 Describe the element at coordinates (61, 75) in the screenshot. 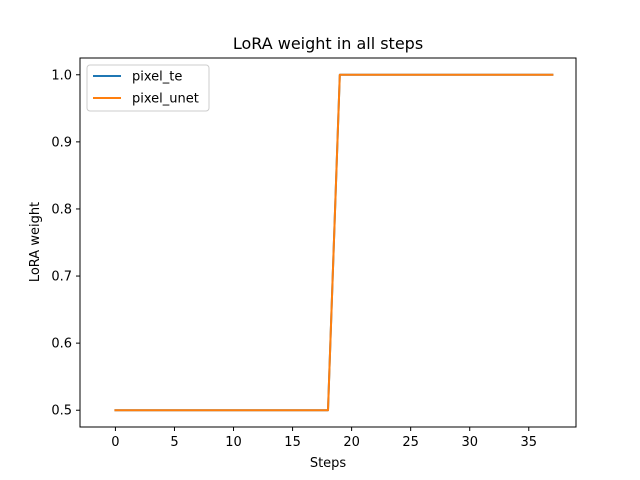

I see `y-tick-label: 1.0` at that location.